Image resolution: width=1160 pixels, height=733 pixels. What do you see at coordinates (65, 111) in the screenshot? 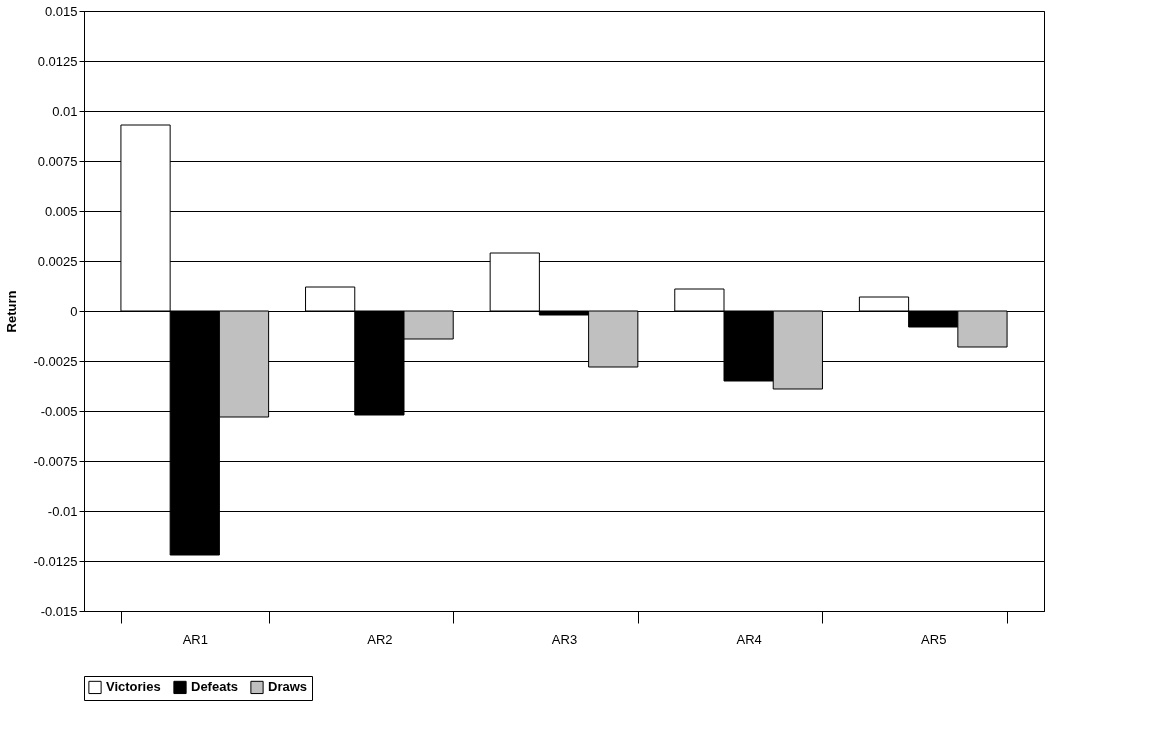
I see `y-tick-label: 0.01` at bounding box center [65, 111].